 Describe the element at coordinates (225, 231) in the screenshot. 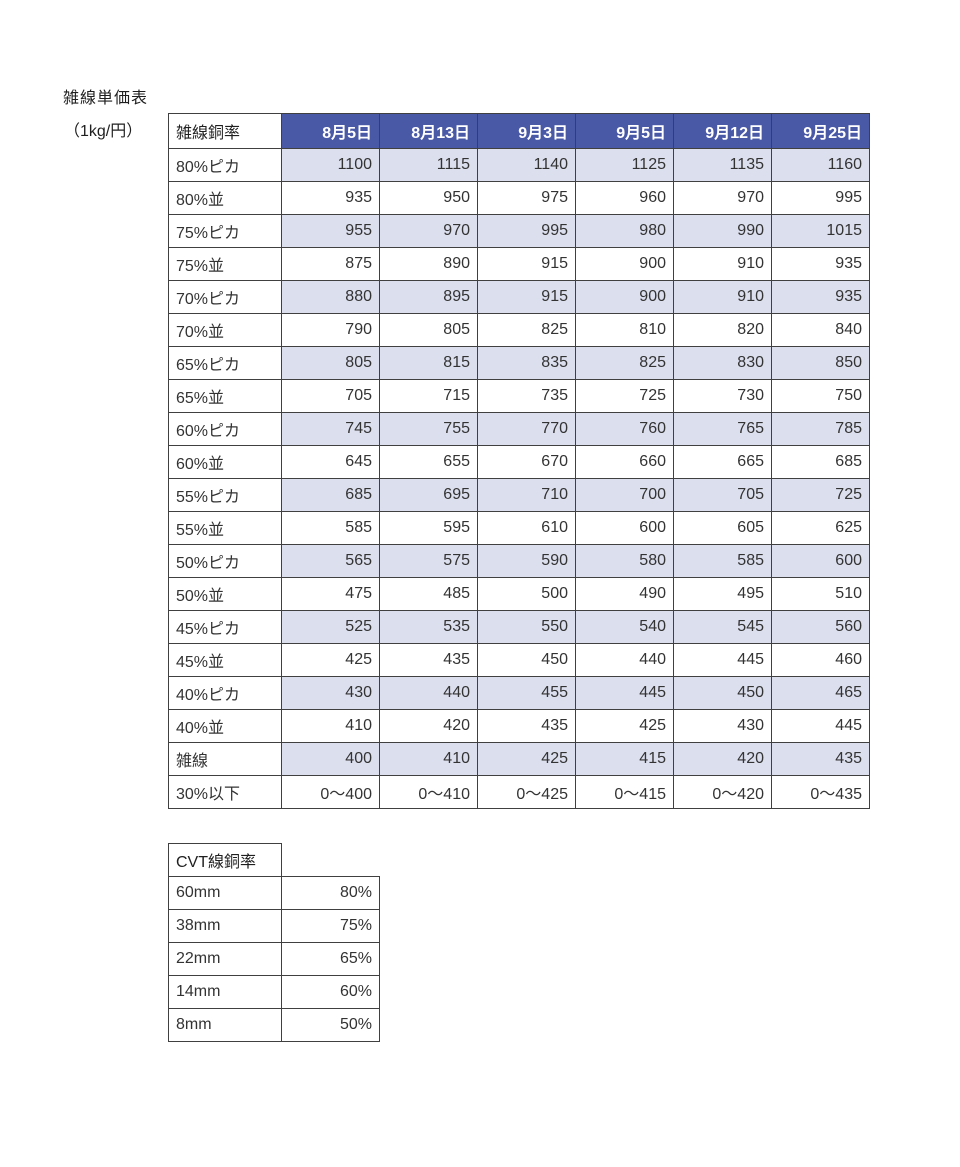

I see `copper-rate-label-cell: 75%ピカ` at that location.